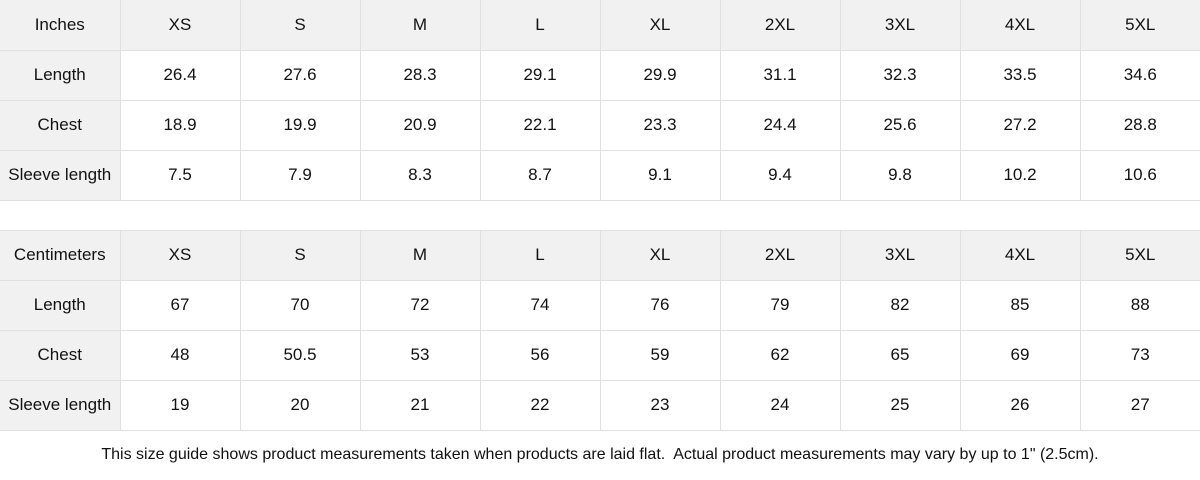  What do you see at coordinates (300, 75) in the screenshot?
I see `measurement-cell: 27.6` at bounding box center [300, 75].